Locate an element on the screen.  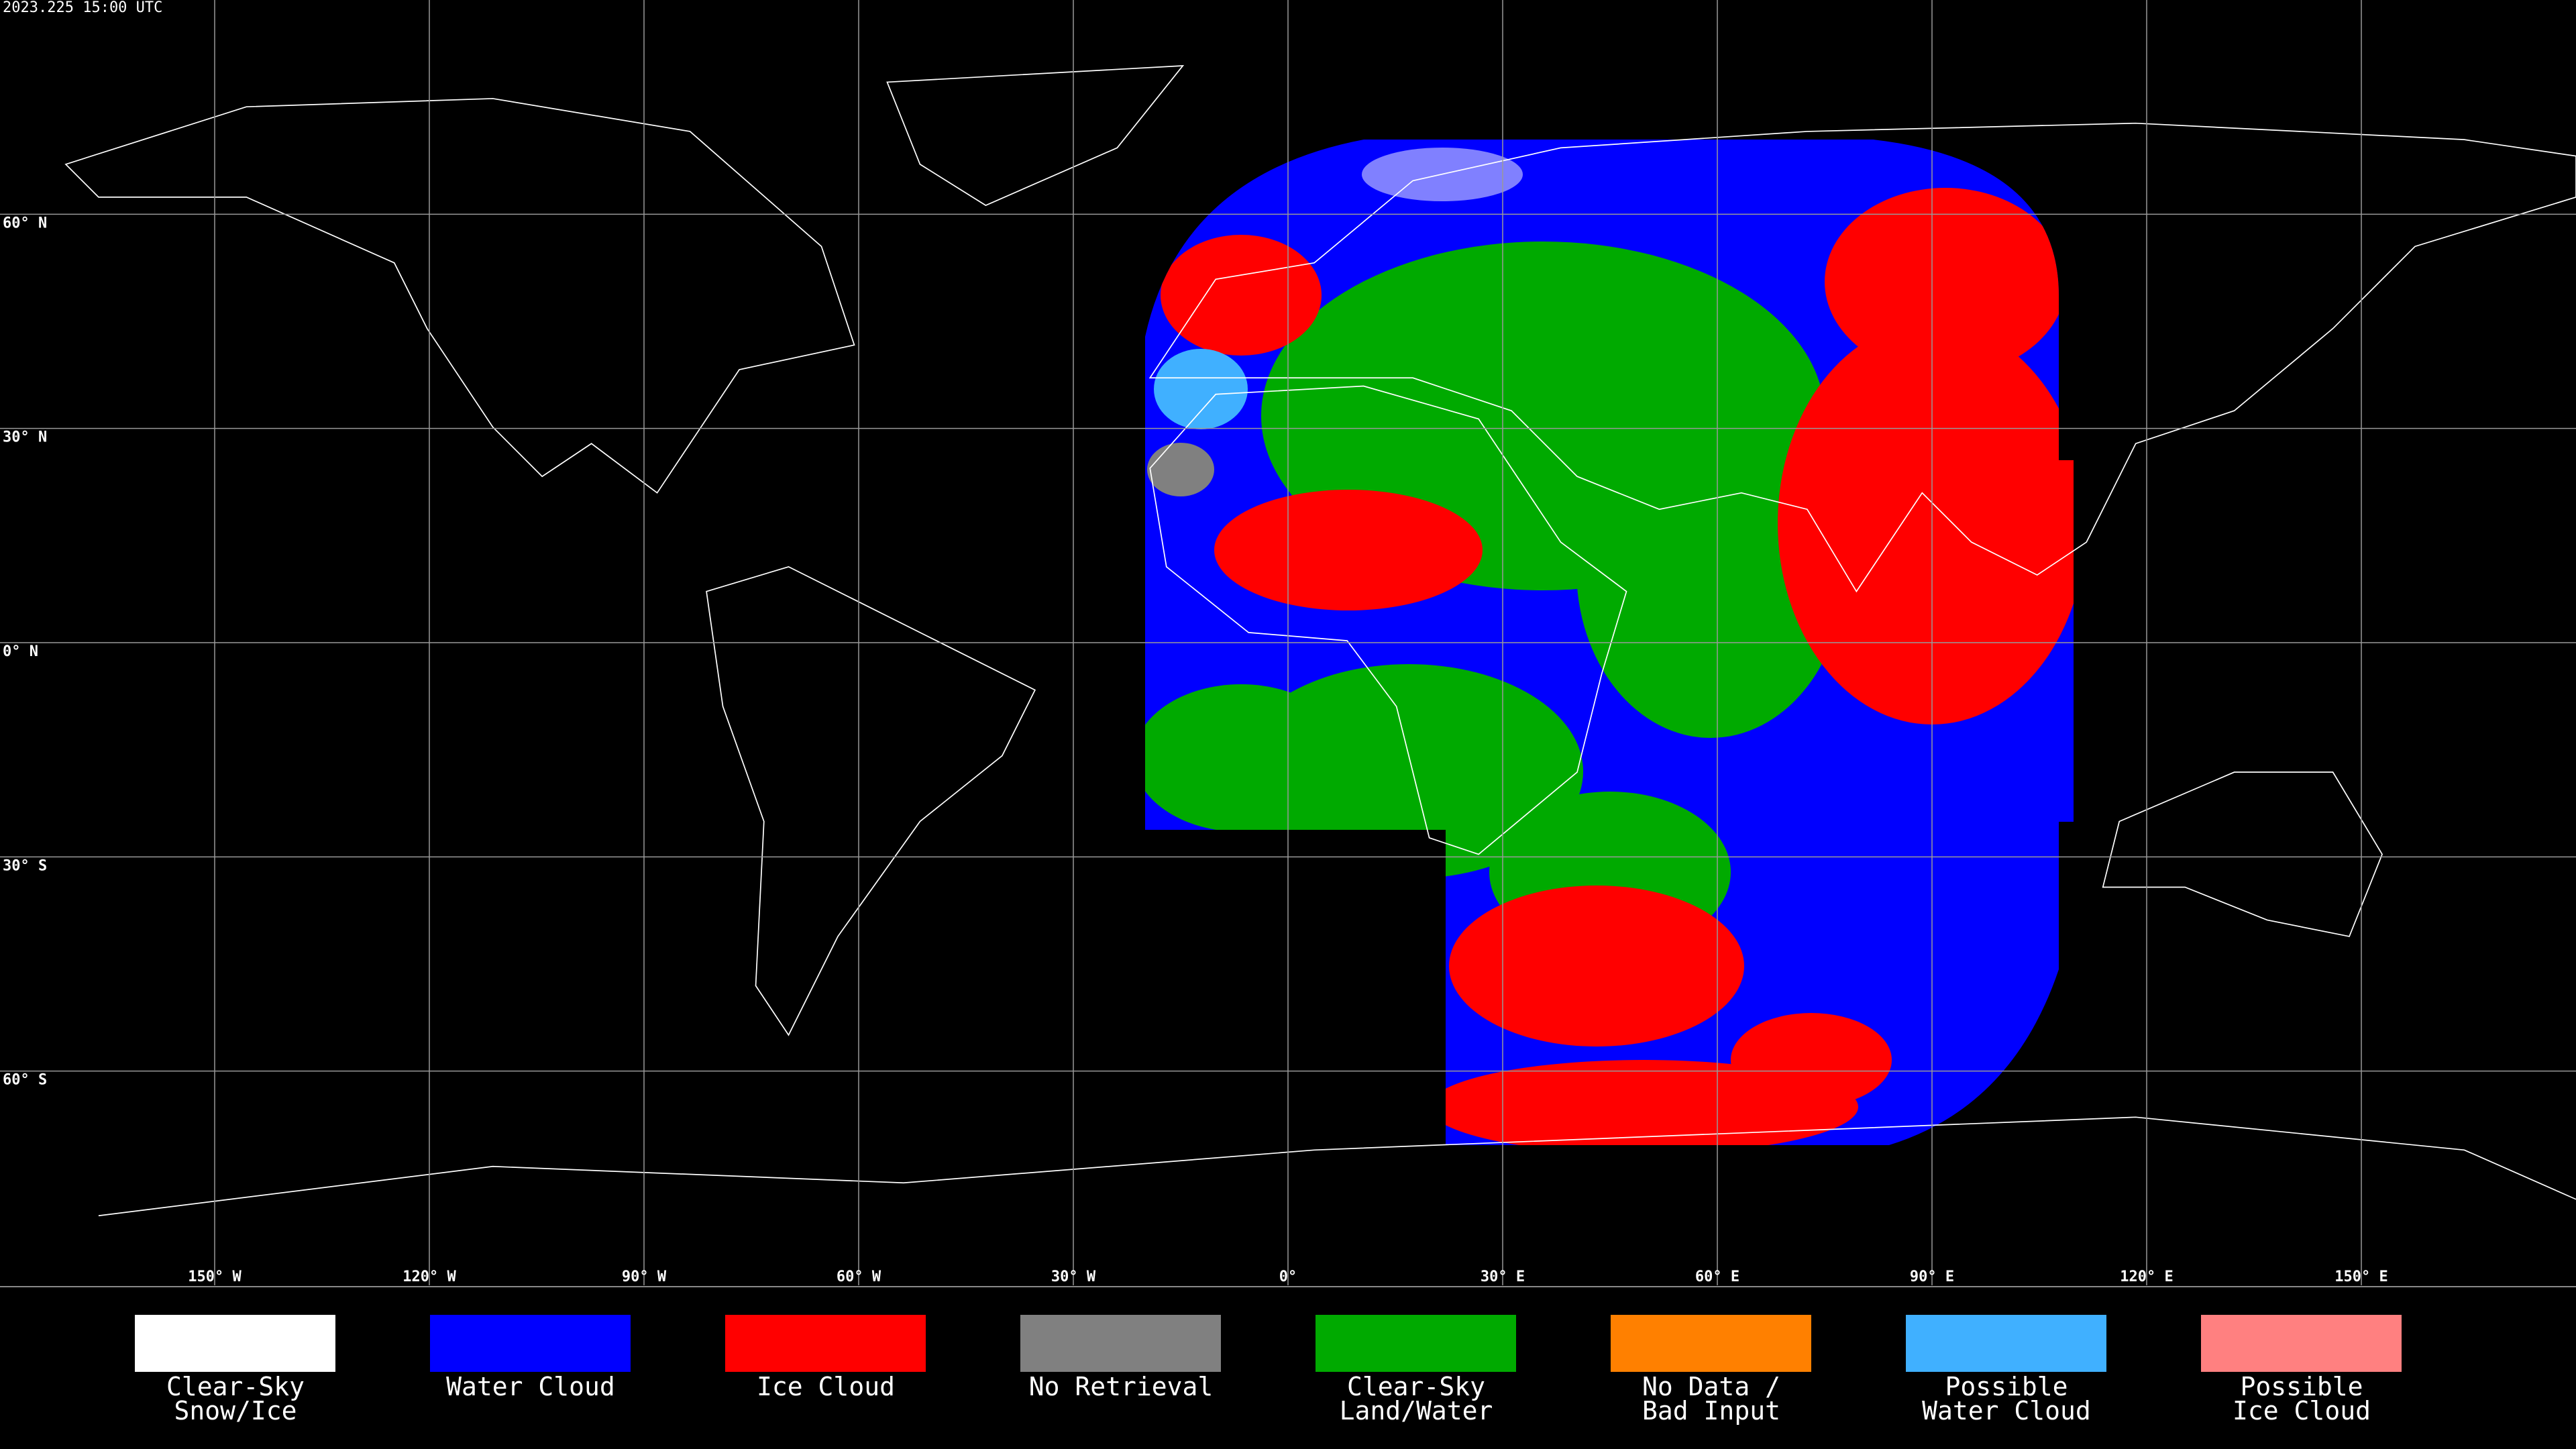
lon-label: 150° E is located at coordinates (2360, 1277).